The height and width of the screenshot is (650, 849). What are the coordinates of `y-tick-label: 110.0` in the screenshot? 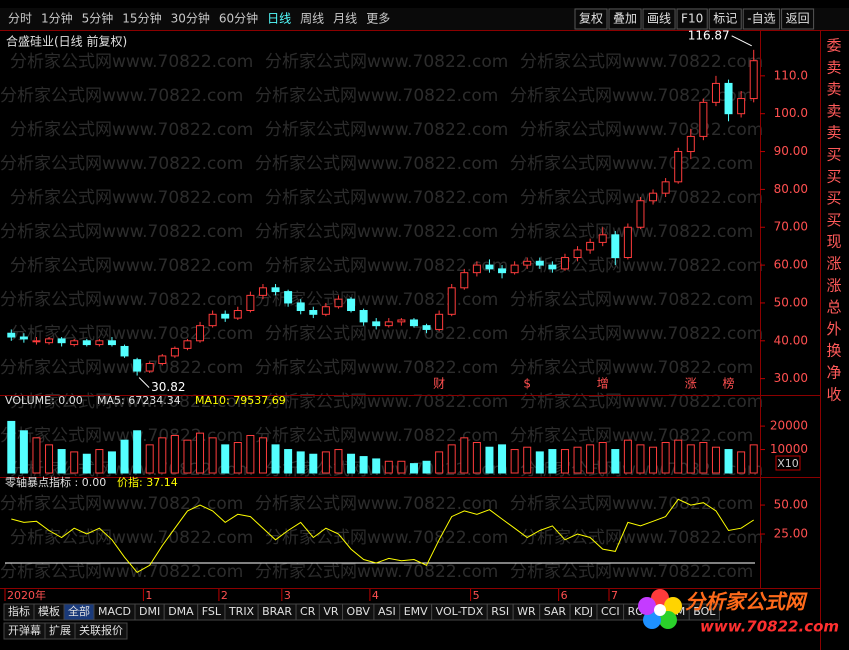 It's located at (791, 75).